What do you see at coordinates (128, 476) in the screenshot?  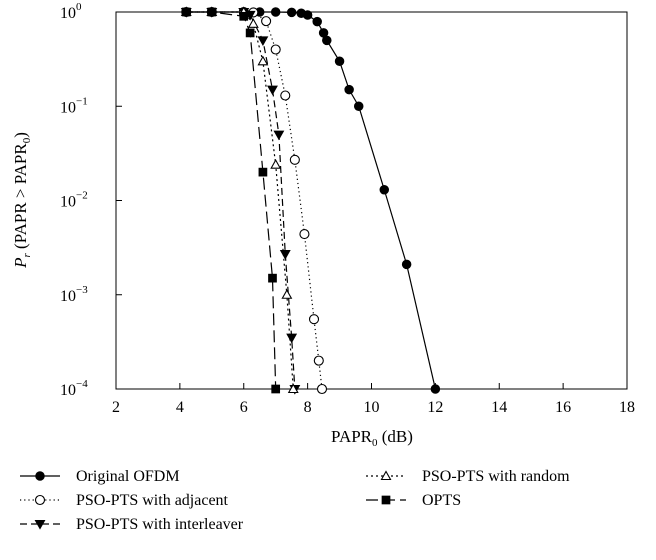 I see `legend-label: Original OFDM` at bounding box center [128, 476].